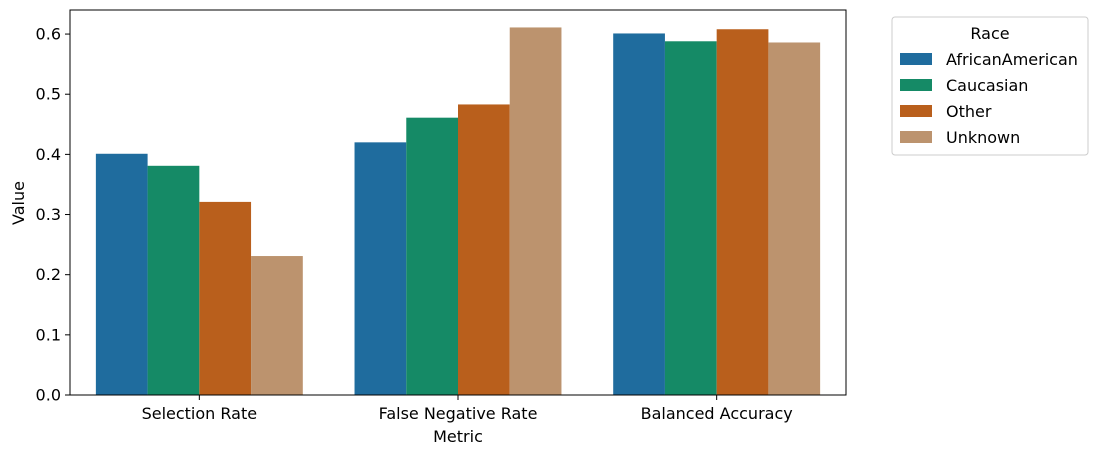 The width and height of the screenshot is (1098, 456). I want to click on y-tick-label: 0.2, so click(48, 274).